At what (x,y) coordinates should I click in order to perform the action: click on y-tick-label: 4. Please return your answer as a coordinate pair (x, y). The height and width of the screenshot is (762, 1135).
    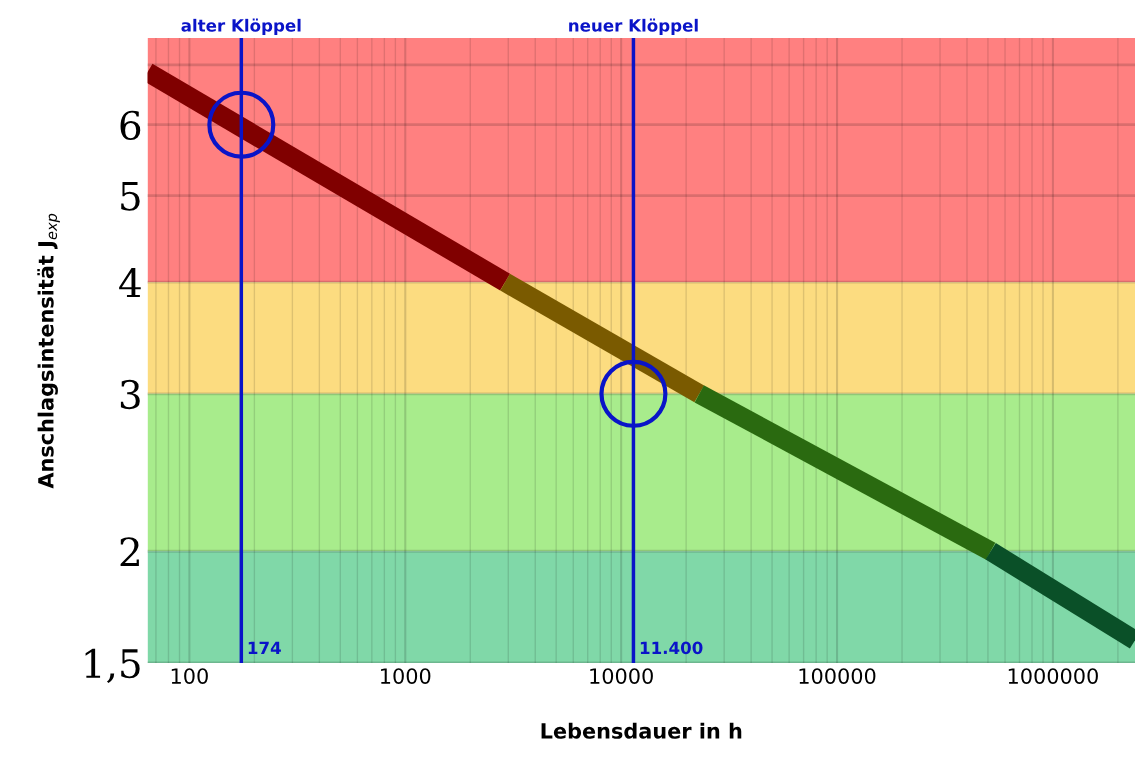
    Looking at the image, I should click on (130, 282).